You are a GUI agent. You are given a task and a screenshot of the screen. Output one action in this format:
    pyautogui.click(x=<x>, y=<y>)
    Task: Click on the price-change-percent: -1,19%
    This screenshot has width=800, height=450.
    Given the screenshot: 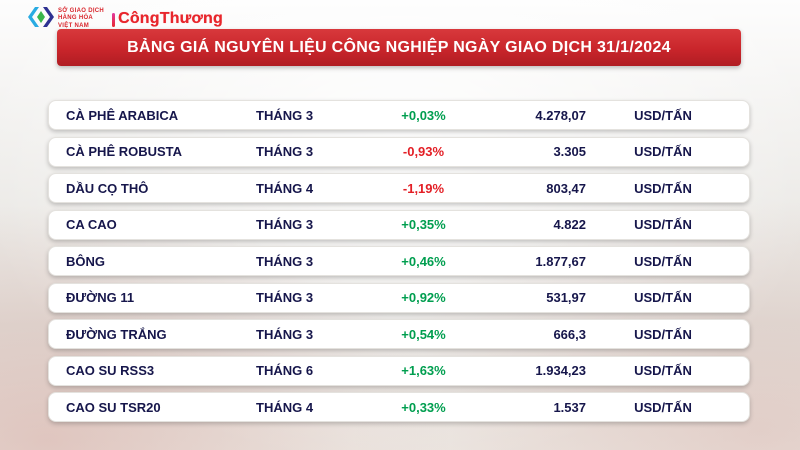 What is the action you would take?
    pyautogui.click(x=423, y=188)
    